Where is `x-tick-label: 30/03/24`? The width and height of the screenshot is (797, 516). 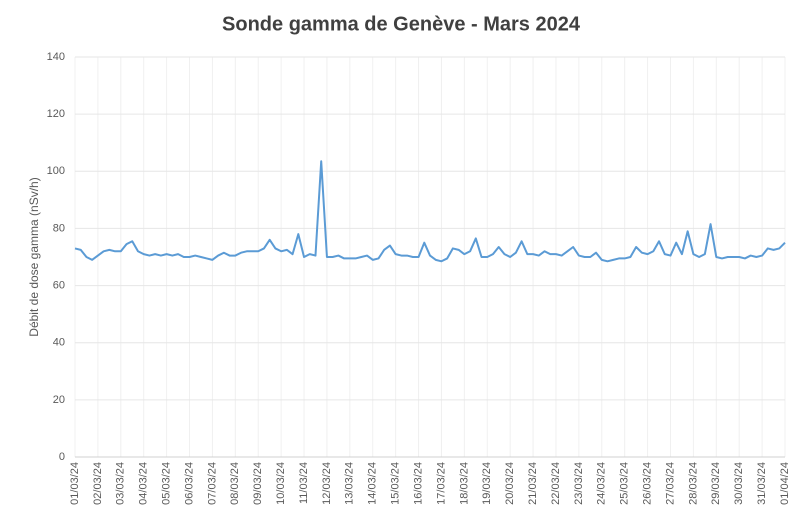
x-tick-label: 30/03/24 is located at coordinates (739, 483).